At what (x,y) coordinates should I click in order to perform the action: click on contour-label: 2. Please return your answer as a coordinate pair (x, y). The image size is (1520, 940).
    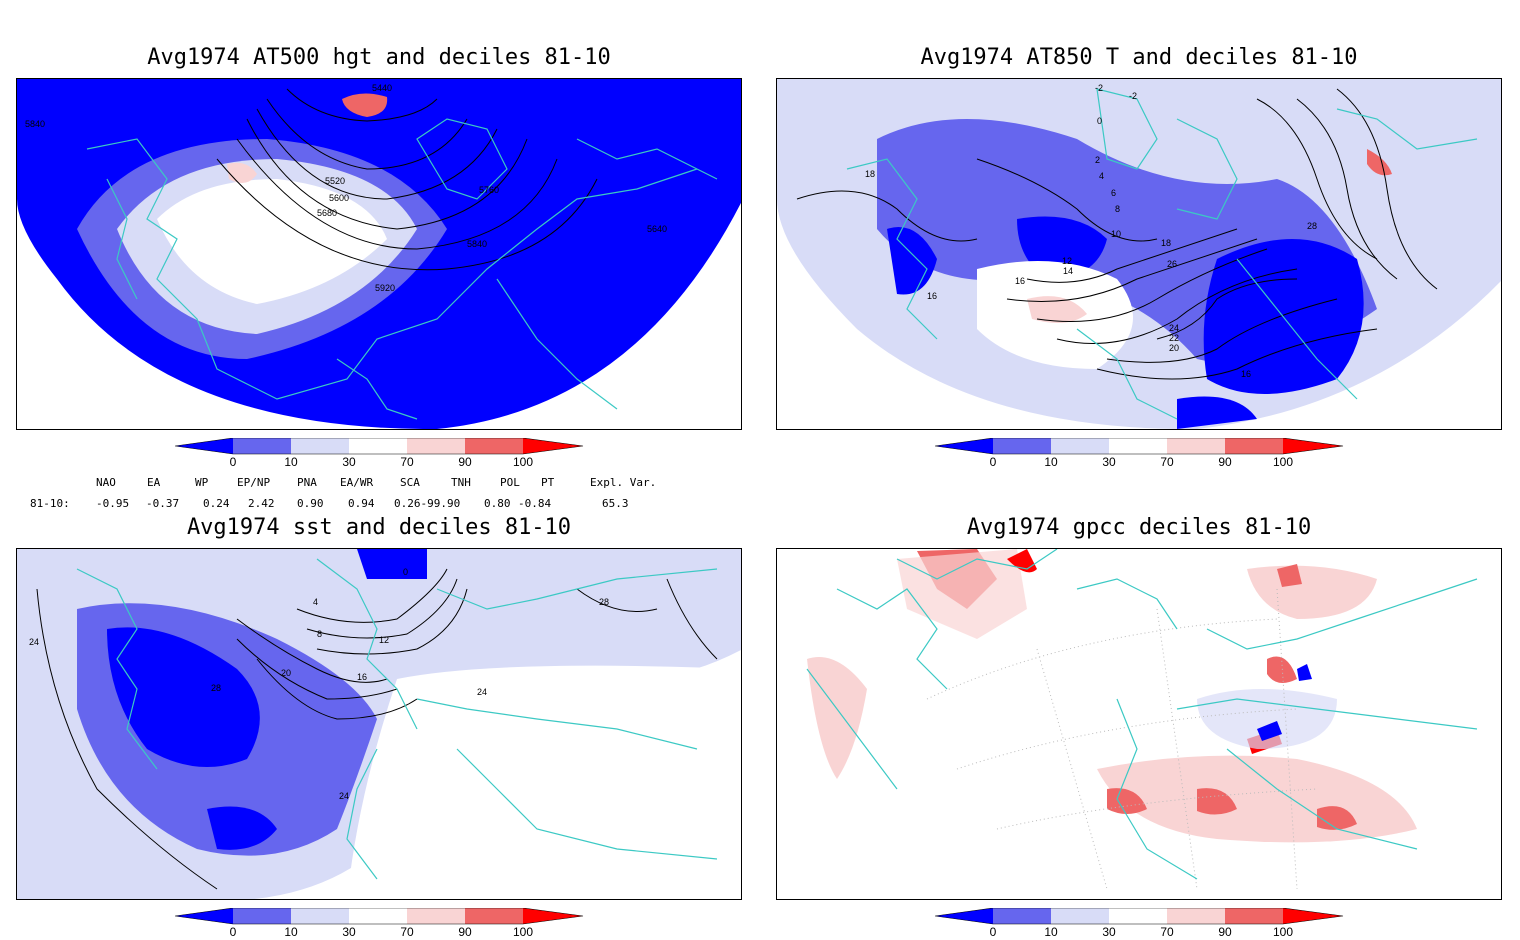
    Looking at the image, I should click on (1097, 160).